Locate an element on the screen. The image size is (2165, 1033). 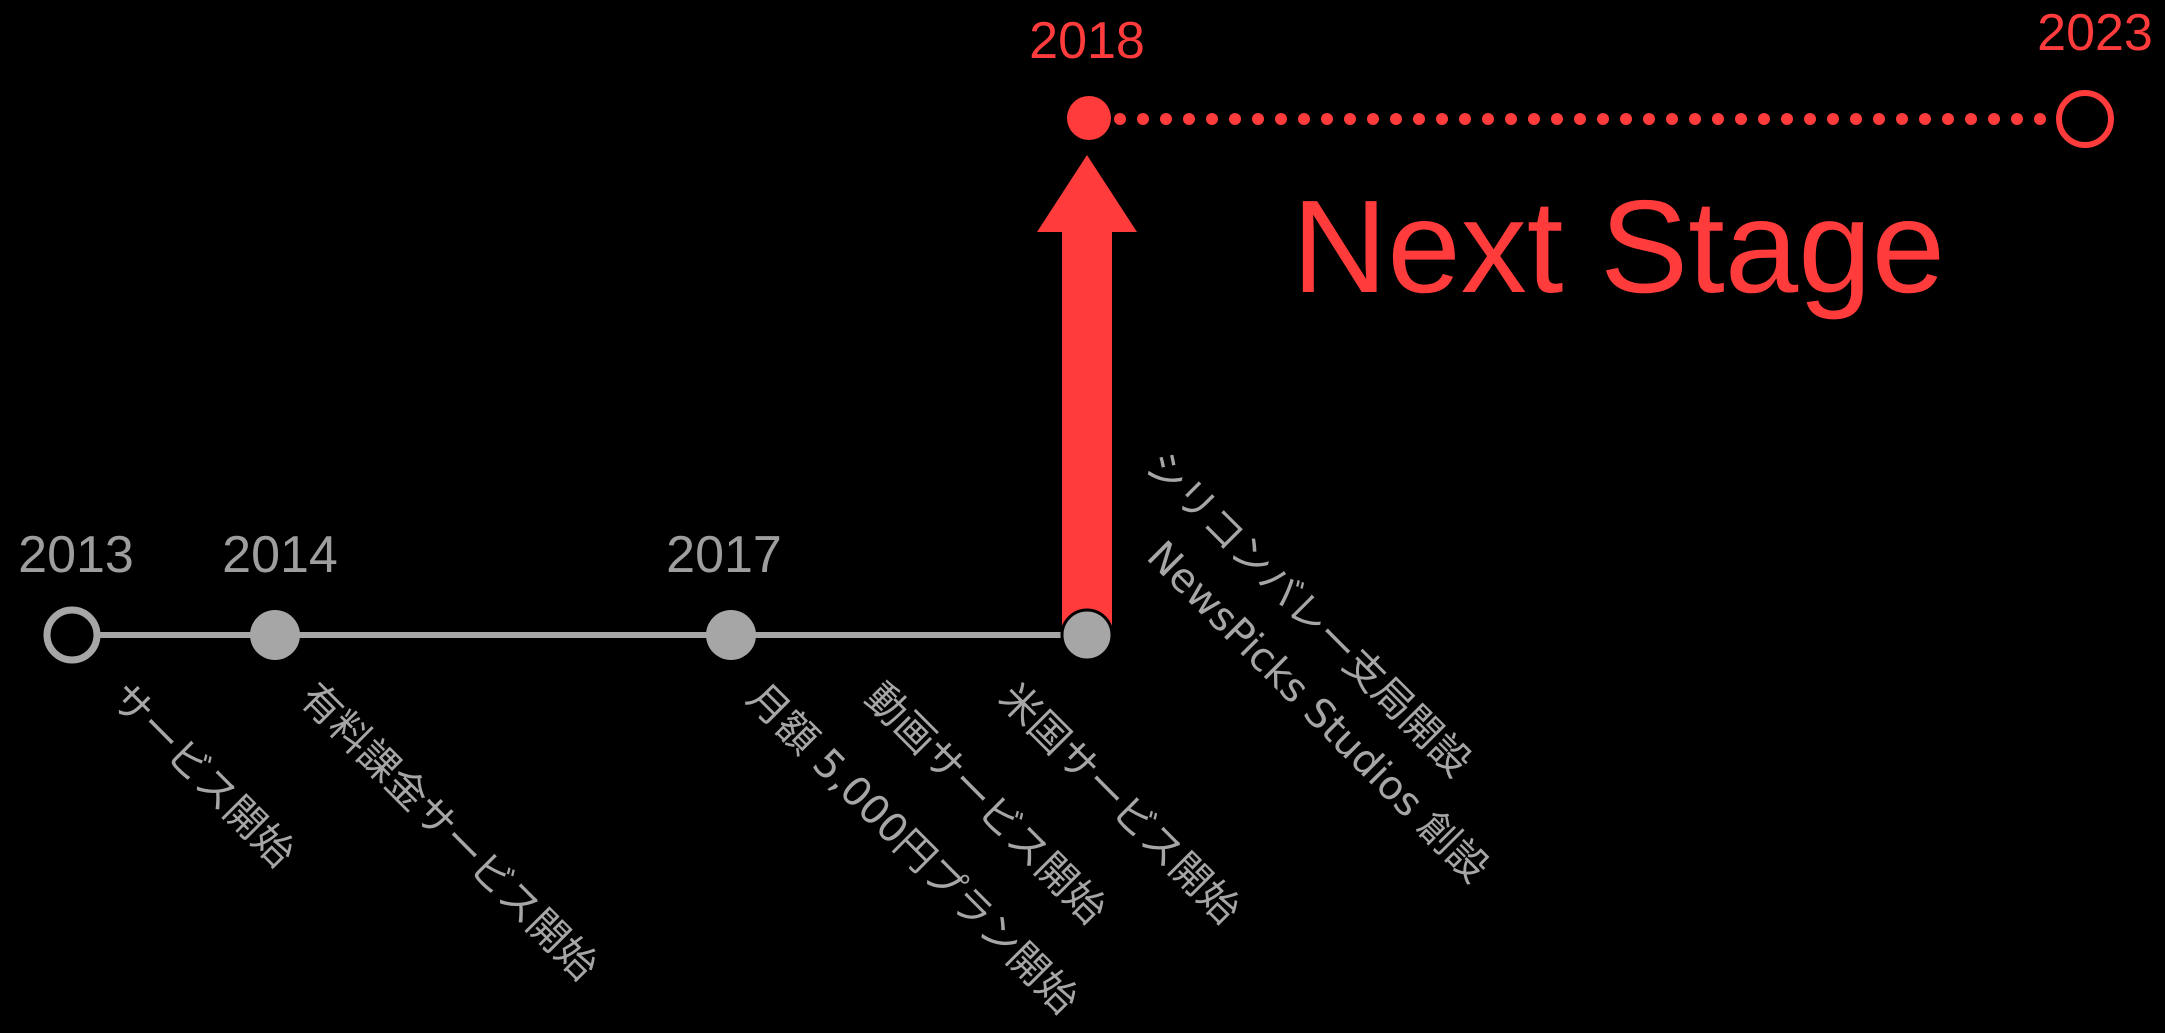
year-2014-label: 2014 is located at coordinates (280, 555).